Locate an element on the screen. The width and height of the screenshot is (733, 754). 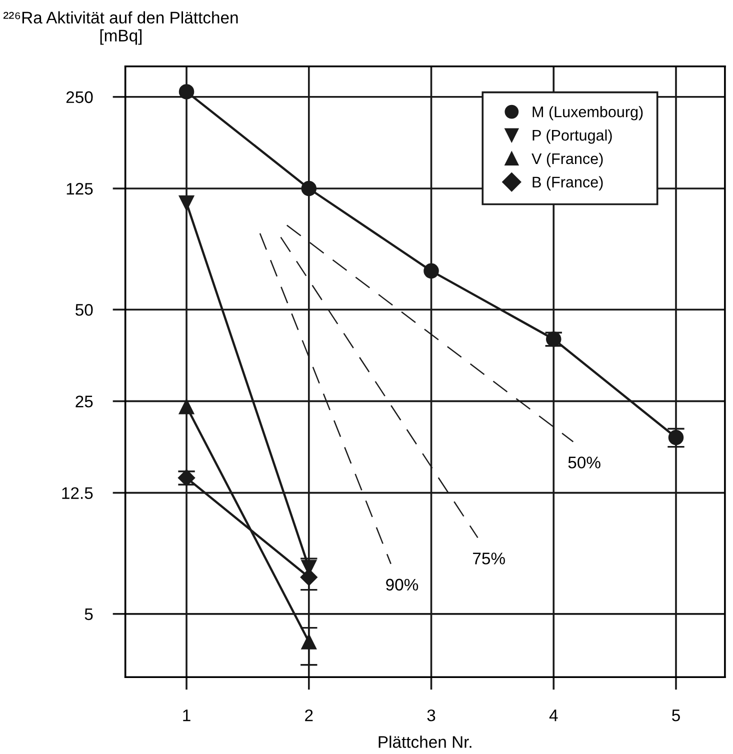
legend-label: P (Portugal) is located at coordinates (572, 136).